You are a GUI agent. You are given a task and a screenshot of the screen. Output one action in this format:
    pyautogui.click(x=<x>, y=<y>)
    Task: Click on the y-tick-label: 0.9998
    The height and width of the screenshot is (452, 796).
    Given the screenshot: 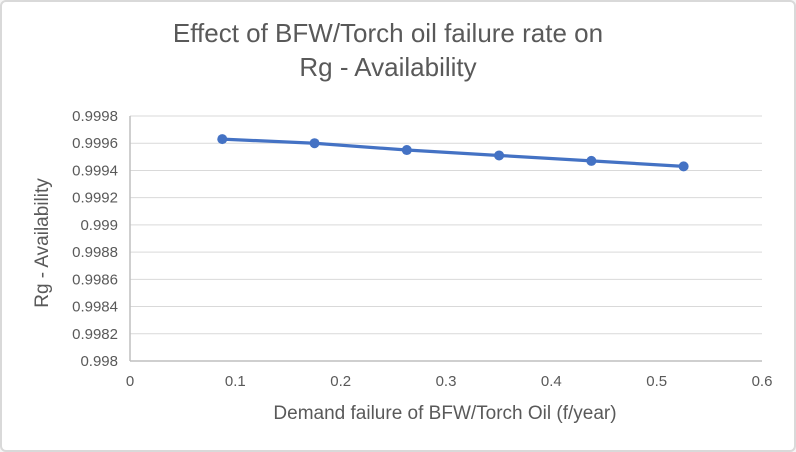 What is the action you would take?
    pyautogui.click(x=95, y=116)
    